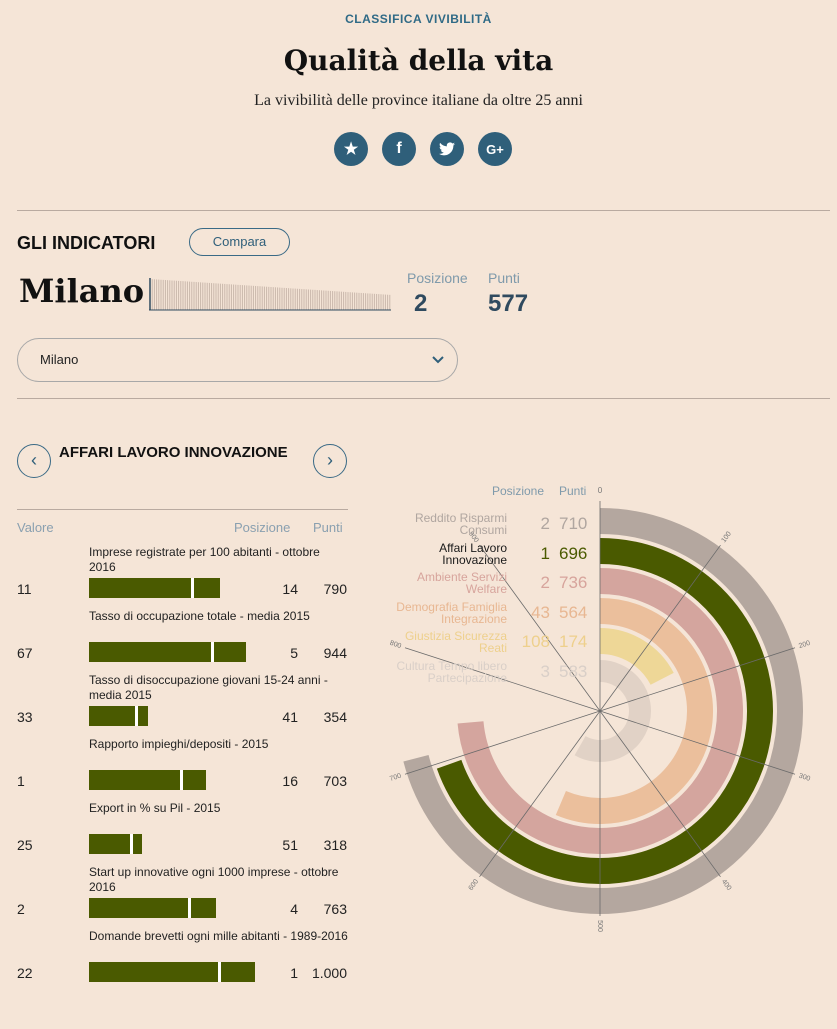  Describe the element at coordinates (290, 845) in the screenshot. I see `indicator-position: 51` at that location.